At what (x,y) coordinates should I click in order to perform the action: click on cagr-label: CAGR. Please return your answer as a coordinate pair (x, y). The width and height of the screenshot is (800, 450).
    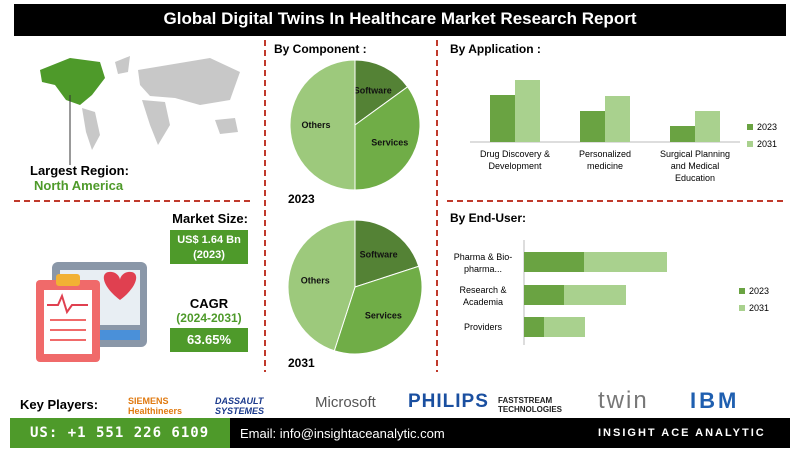
    Looking at the image, I should click on (209, 303).